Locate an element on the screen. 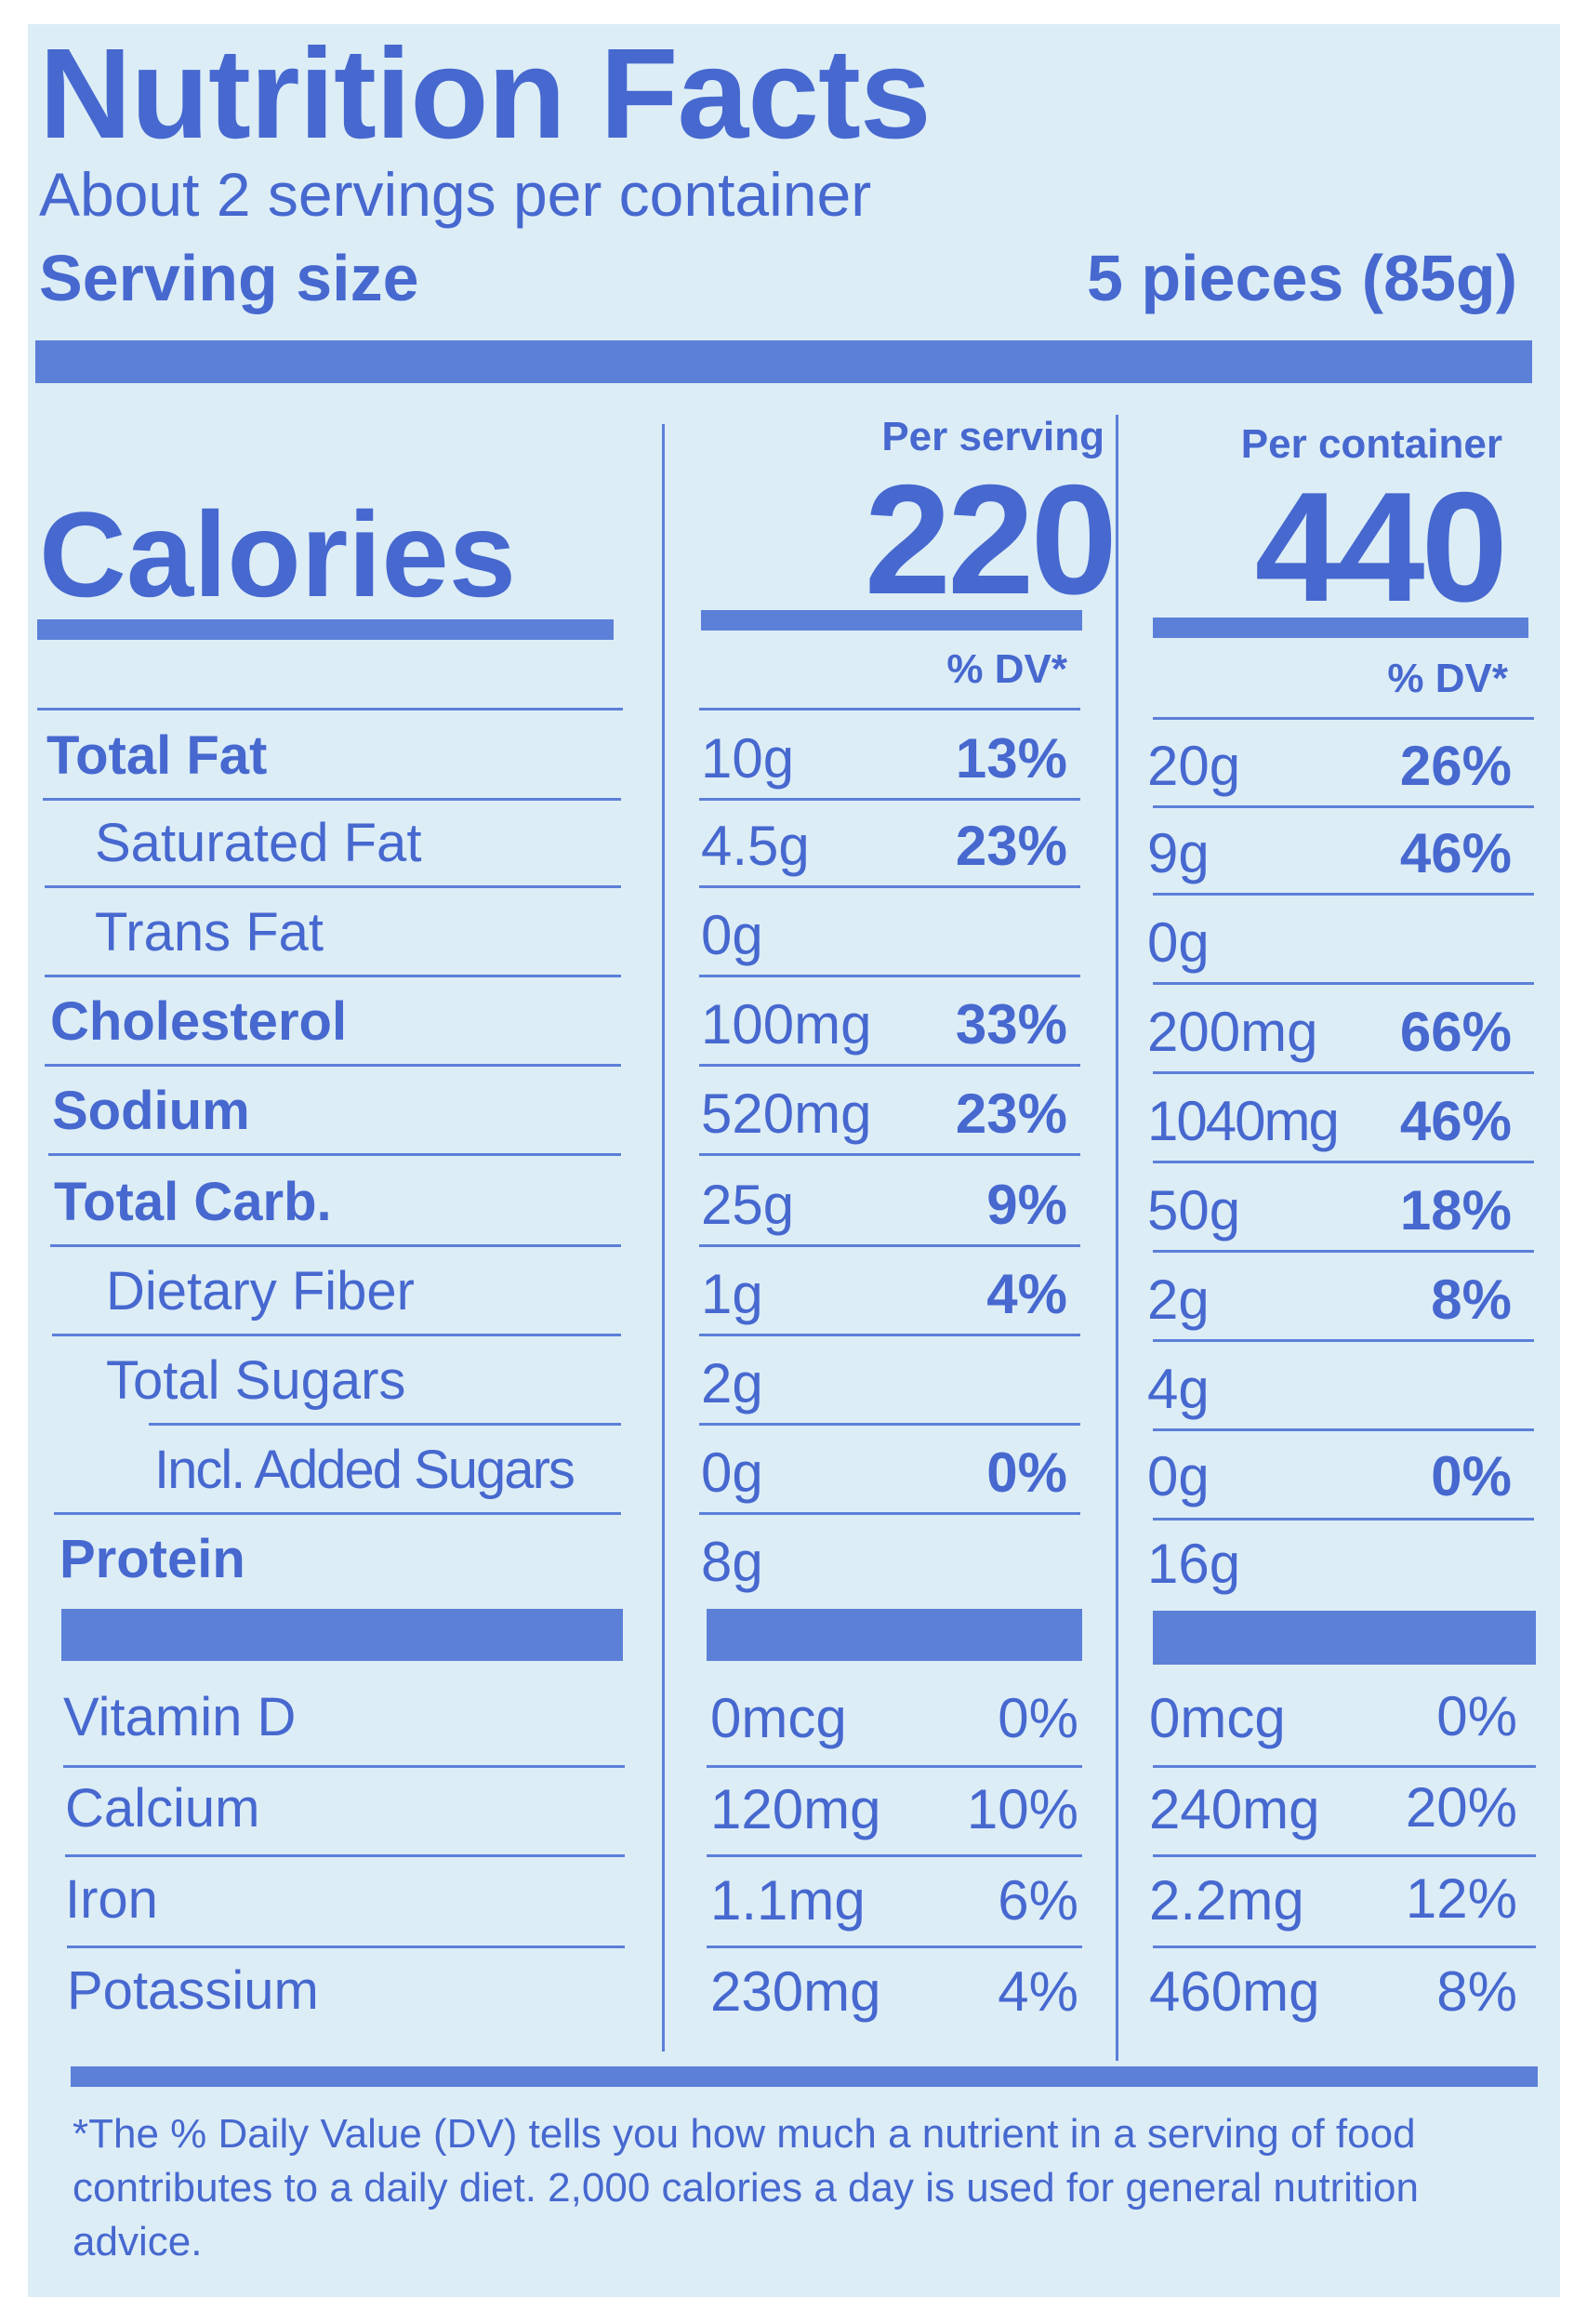  thick-divider-vitamins-right is located at coordinates (1344, 1638).